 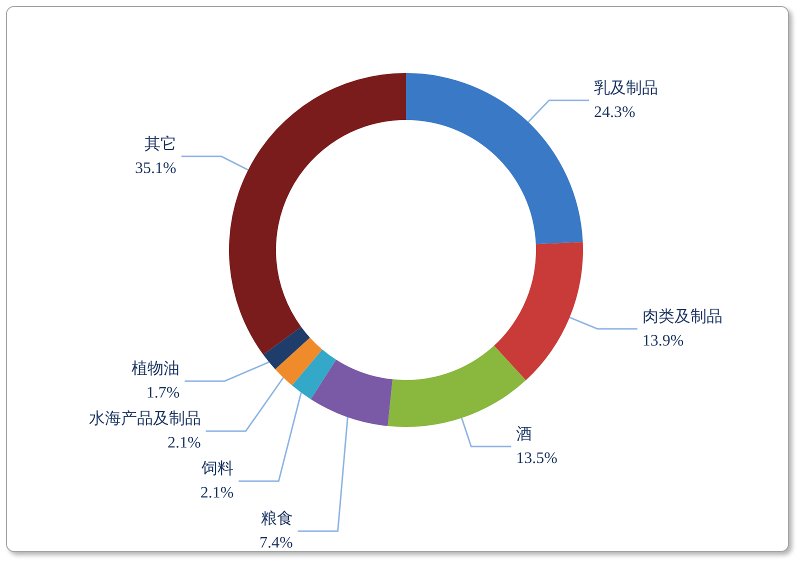 I want to click on data-label: 24.3%, so click(x=615, y=112).